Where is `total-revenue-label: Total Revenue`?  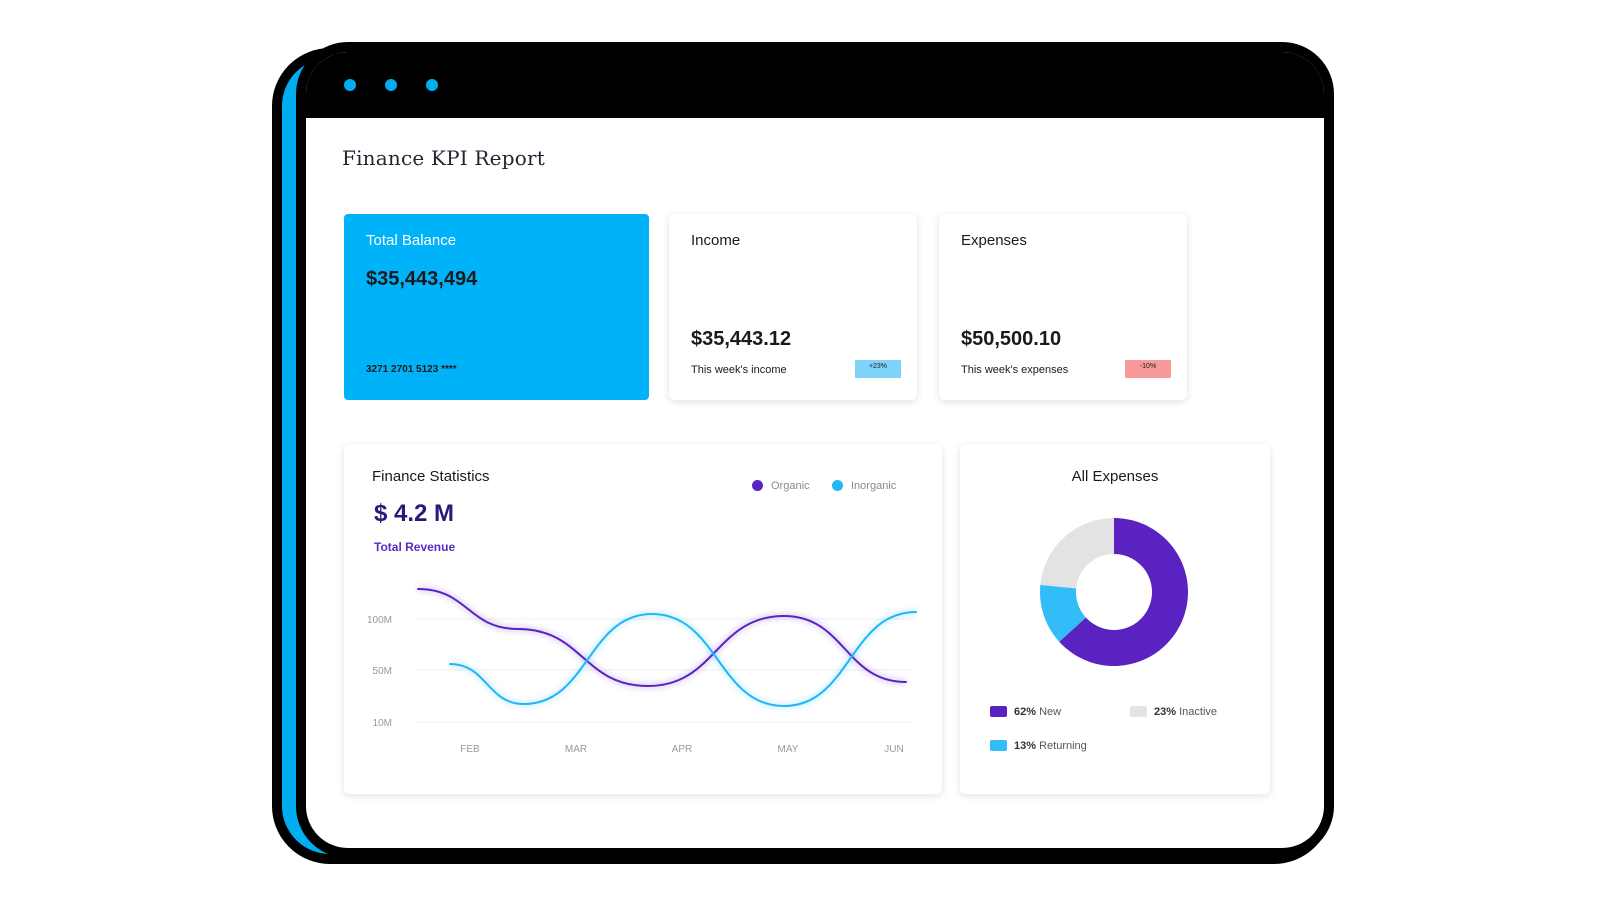 total-revenue-label: Total Revenue is located at coordinates (415, 547).